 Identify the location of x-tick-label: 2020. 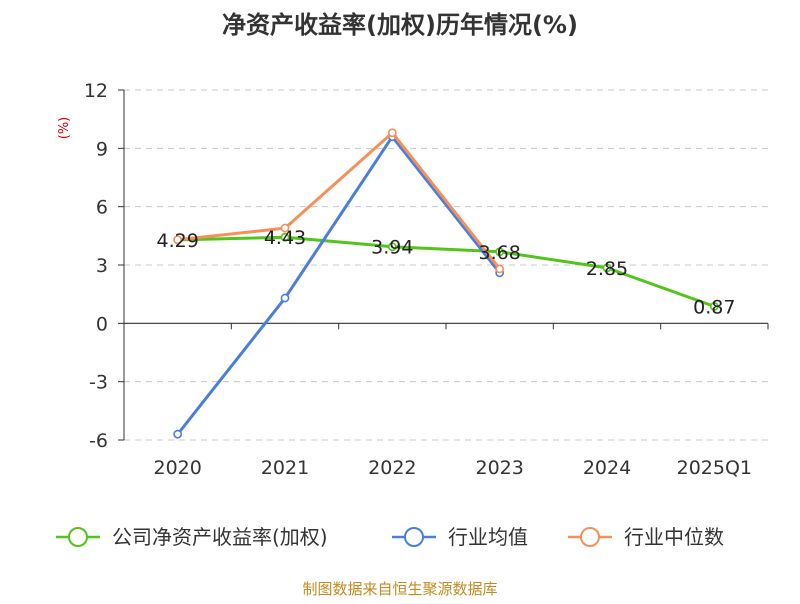
(177, 468).